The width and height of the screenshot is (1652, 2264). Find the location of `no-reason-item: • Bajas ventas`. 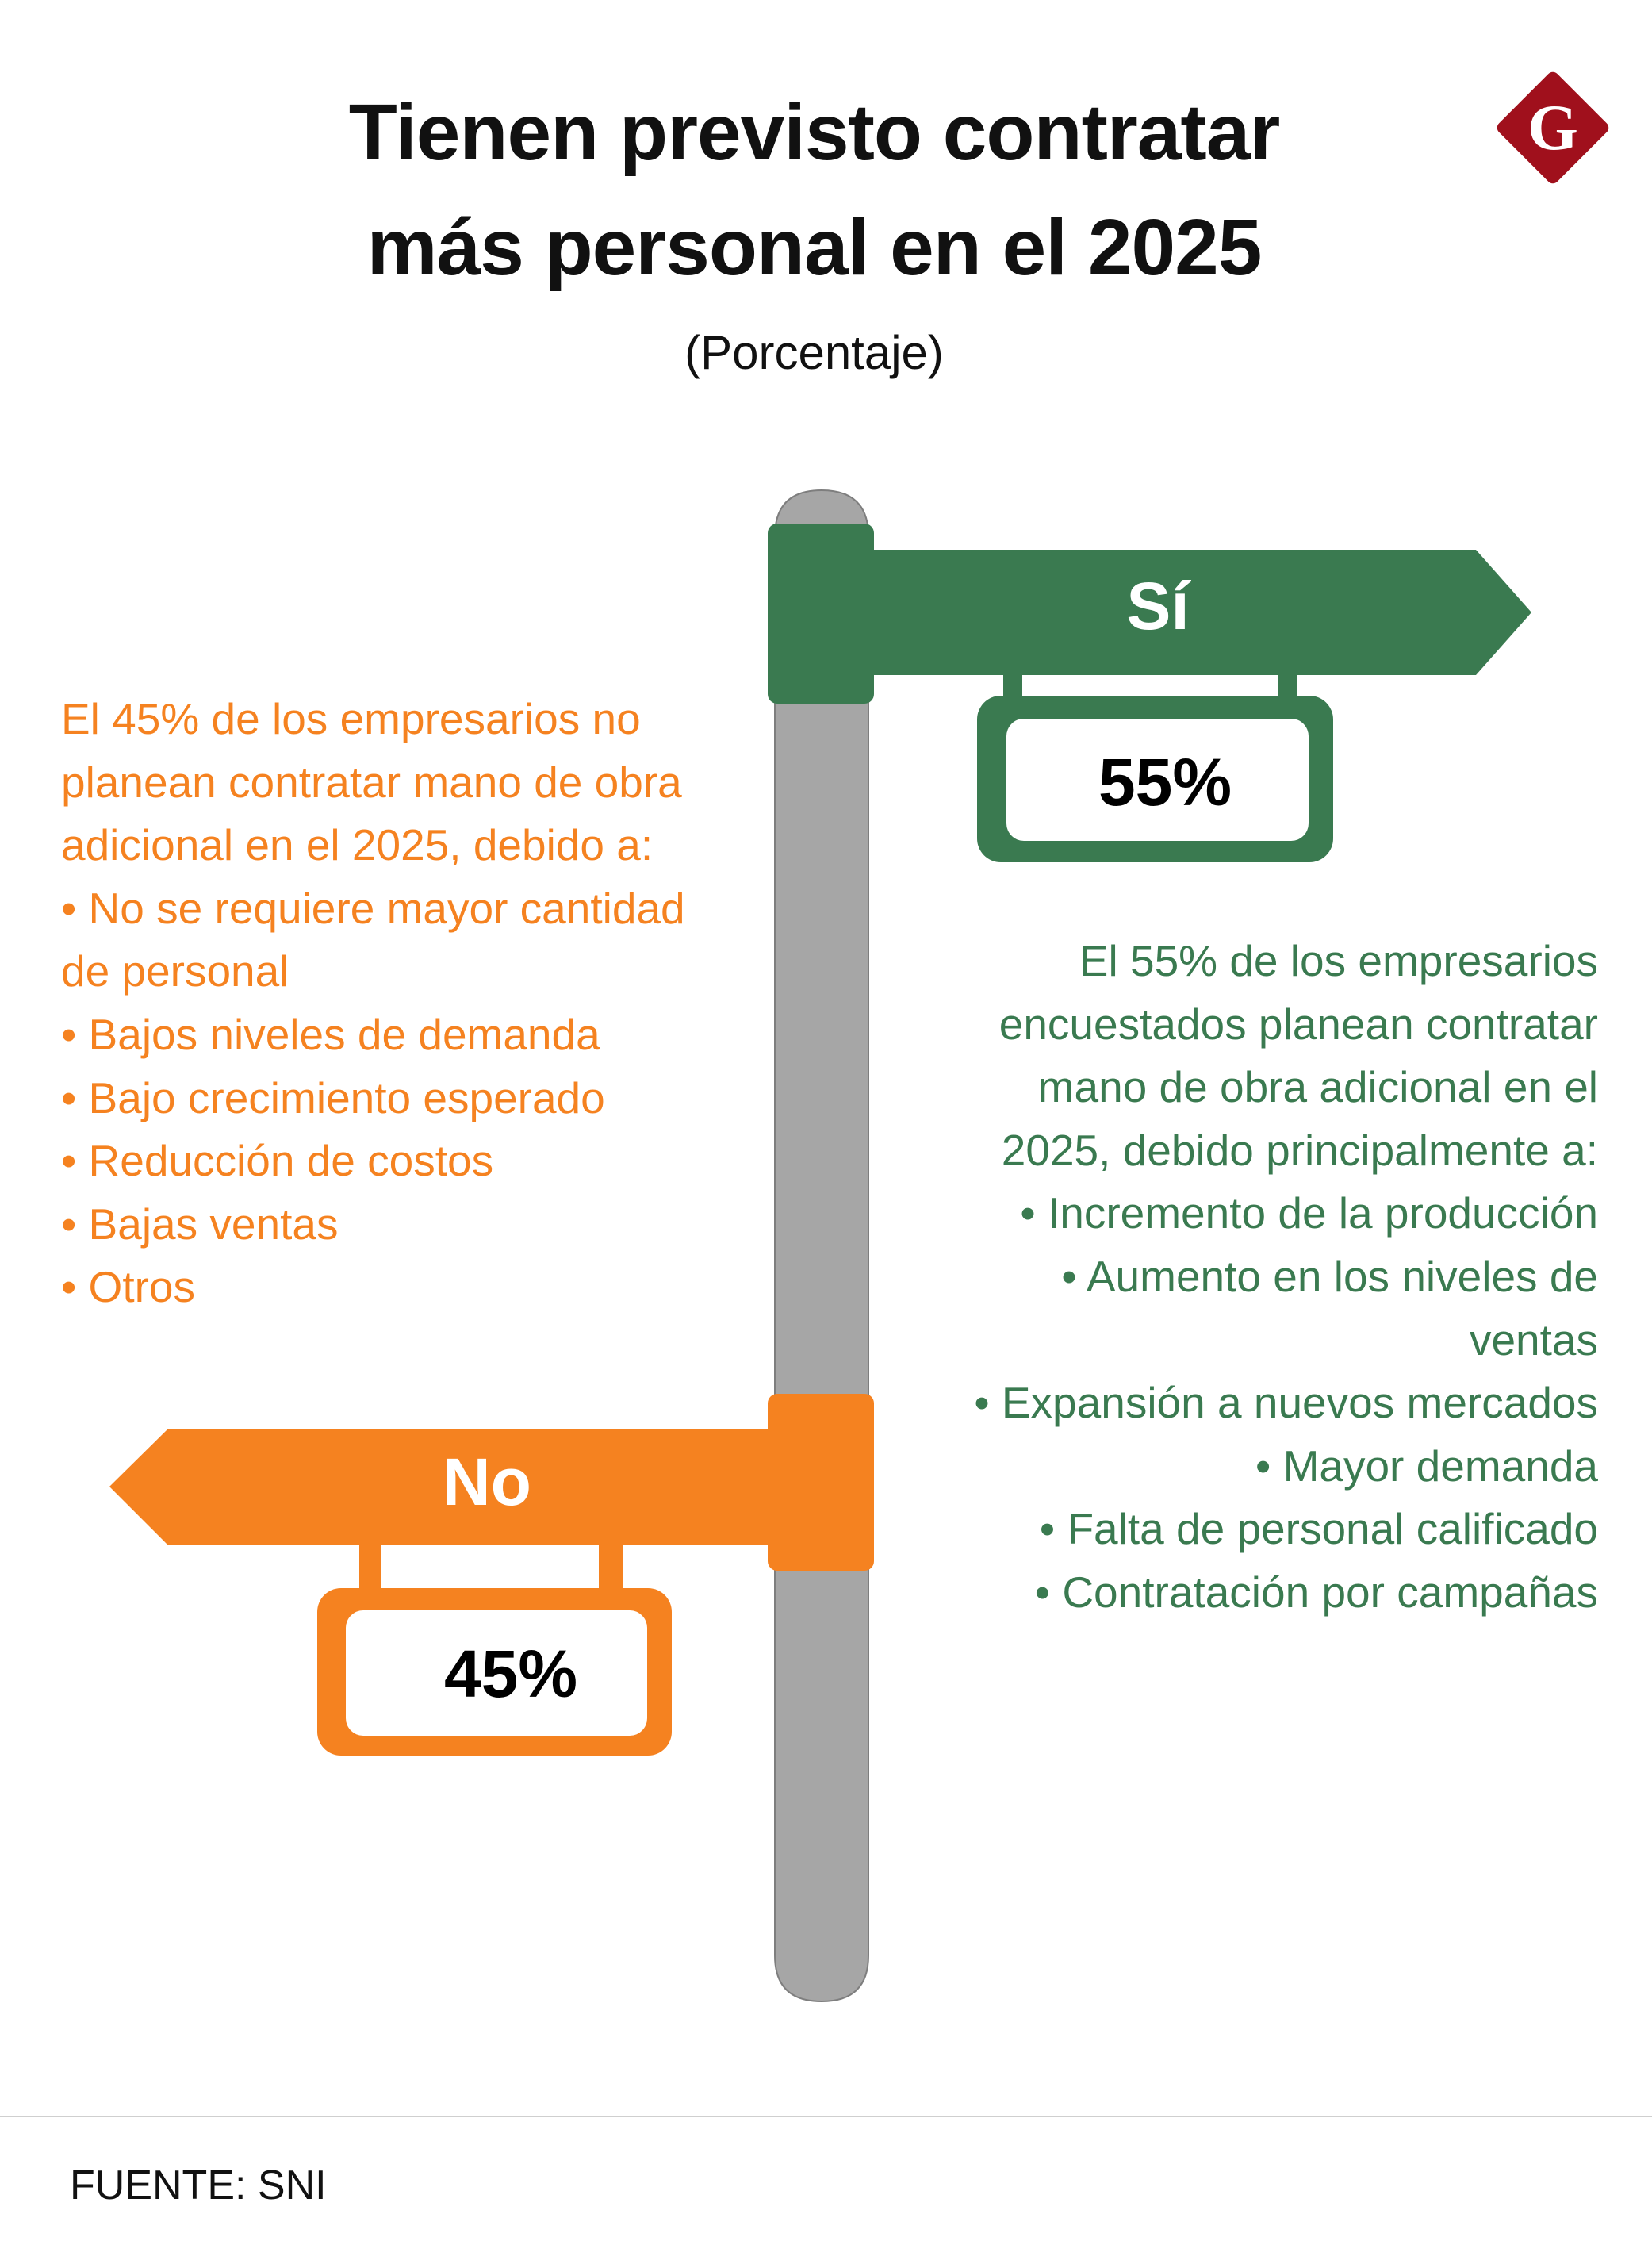

no-reason-item: • Bajas ventas is located at coordinates (200, 1224).